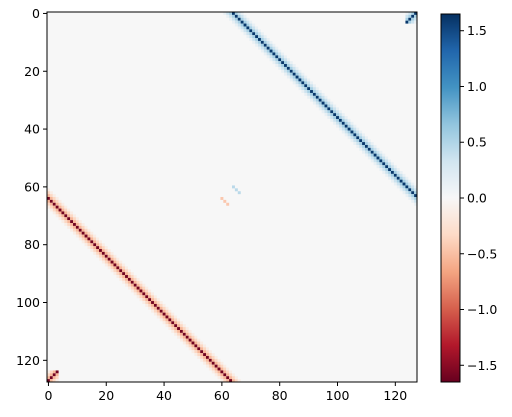 The image size is (512, 417). Describe the element at coordinates (338, 395) in the screenshot. I see `x-tick-label: 100` at that location.